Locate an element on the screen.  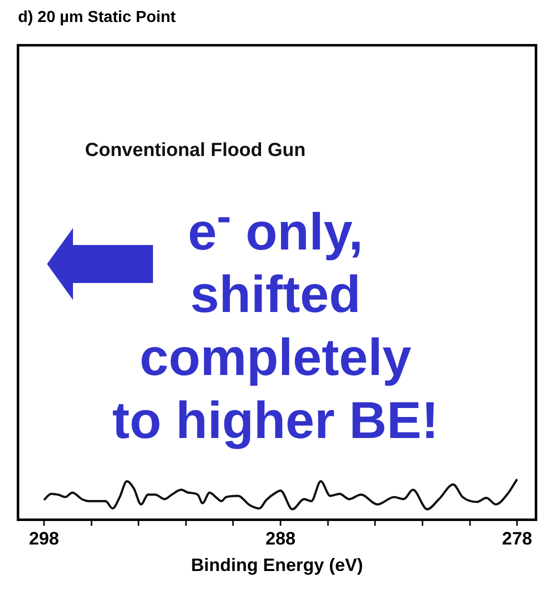
chart-title: d) 20 µm Static Point is located at coordinates (97, 17).